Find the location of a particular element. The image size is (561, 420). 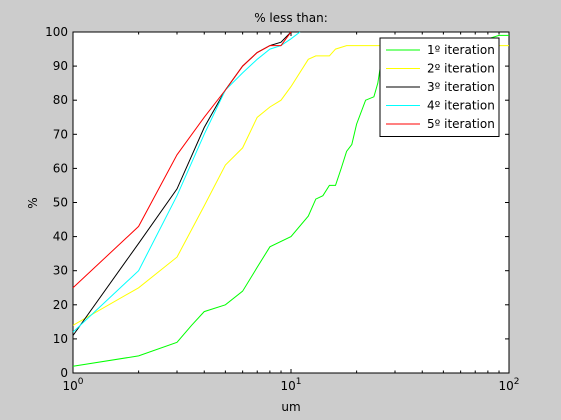

x-tick-label: 10² is located at coordinates (508, 385).